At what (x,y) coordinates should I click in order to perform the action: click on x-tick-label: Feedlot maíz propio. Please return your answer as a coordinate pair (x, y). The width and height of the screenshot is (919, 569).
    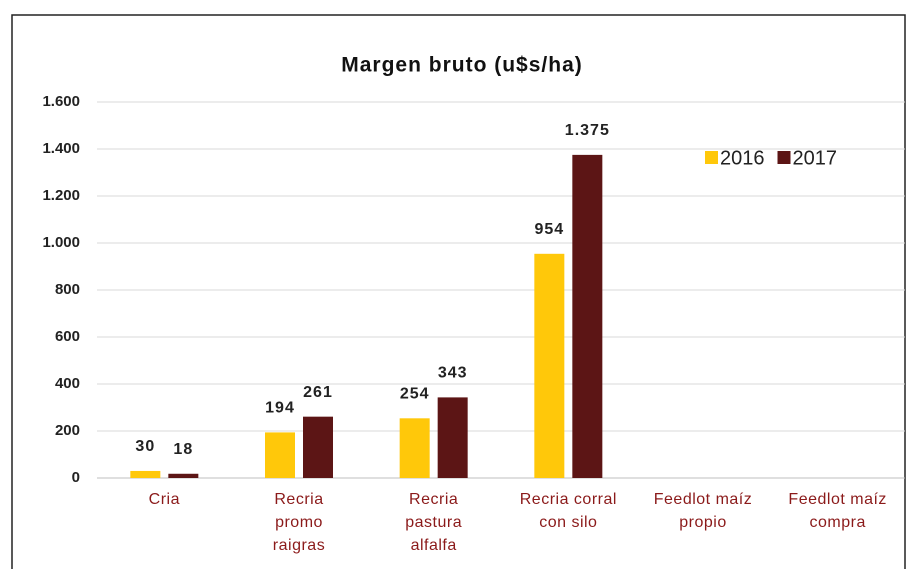
    Looking at the image, I should click on (703, 511).